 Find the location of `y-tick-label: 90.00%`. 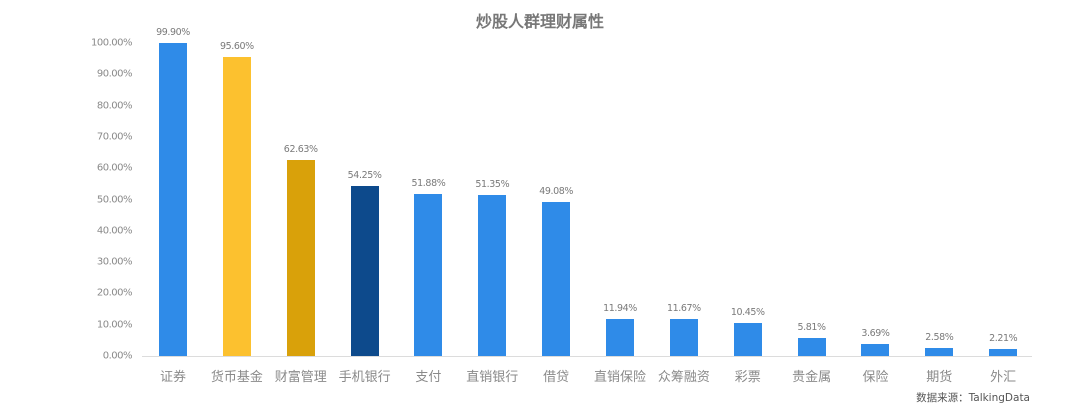

y-tick-label: 90.00% is located at coordinates (114, 74).